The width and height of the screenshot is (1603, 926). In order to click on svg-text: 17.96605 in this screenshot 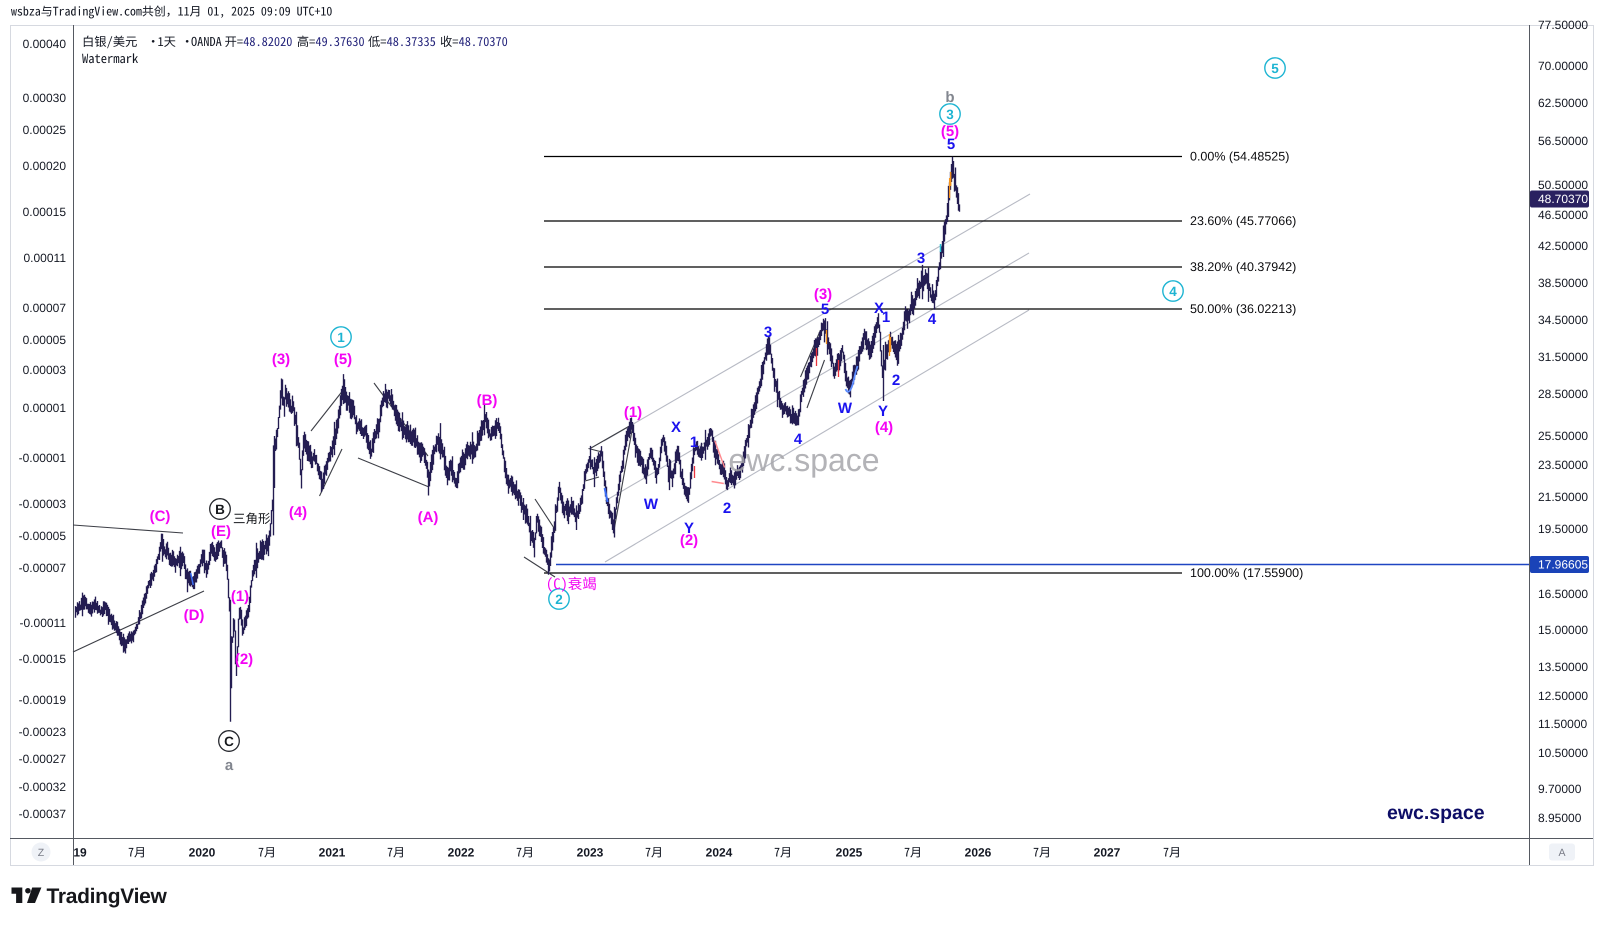, I will do `click(1563, 565)`.